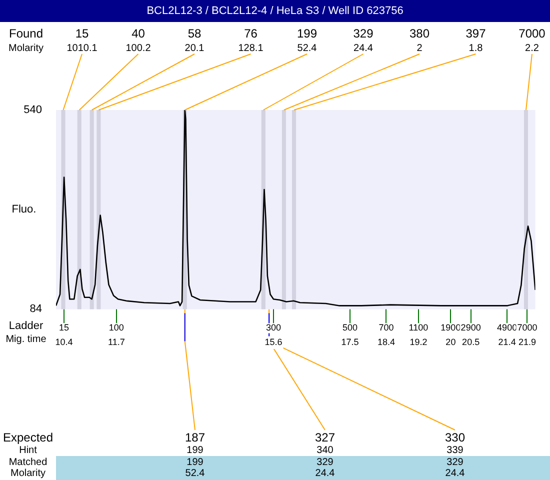 Image resolution: width=550 pixels, height=480 pixels. I want to click on y-tick-label: 540, so click(33, 110).